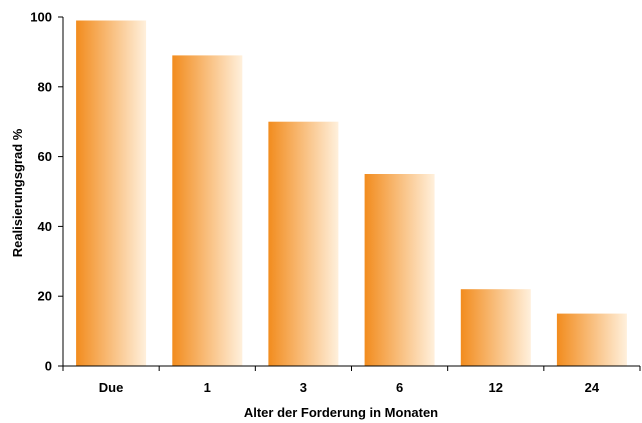  Describe the element at coordinates (48, 366) in the screenshot. I see `y-tick-label: 0` at that location.